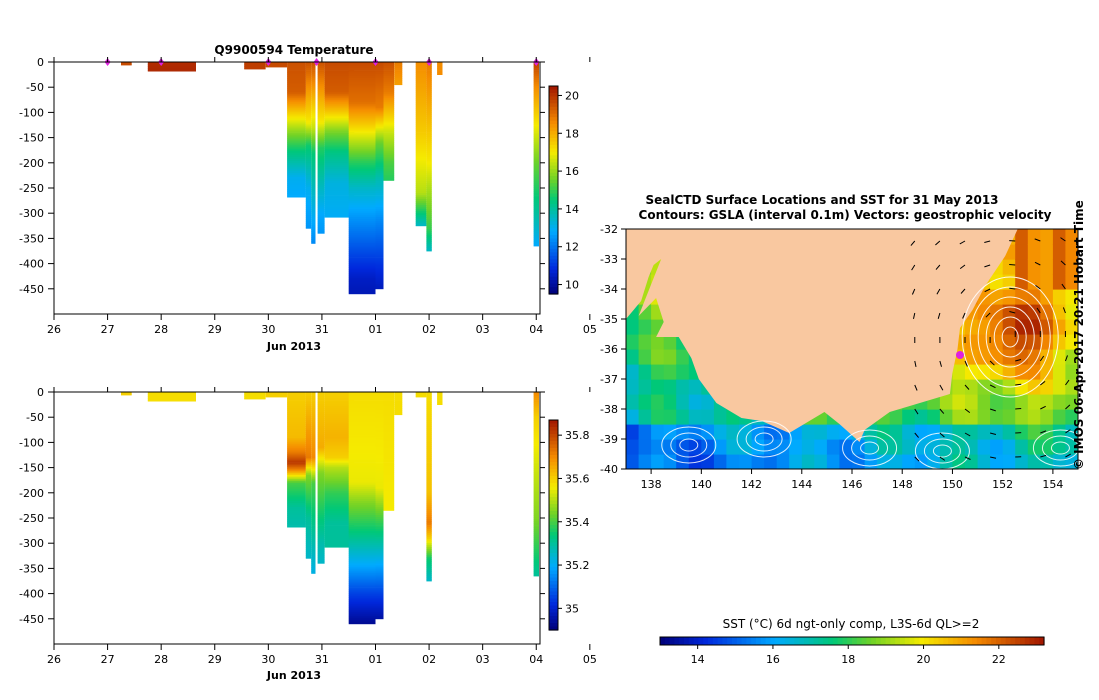 The image size is (1099, 700). I want to click on y-tick-label: -50, so click(35, 87).